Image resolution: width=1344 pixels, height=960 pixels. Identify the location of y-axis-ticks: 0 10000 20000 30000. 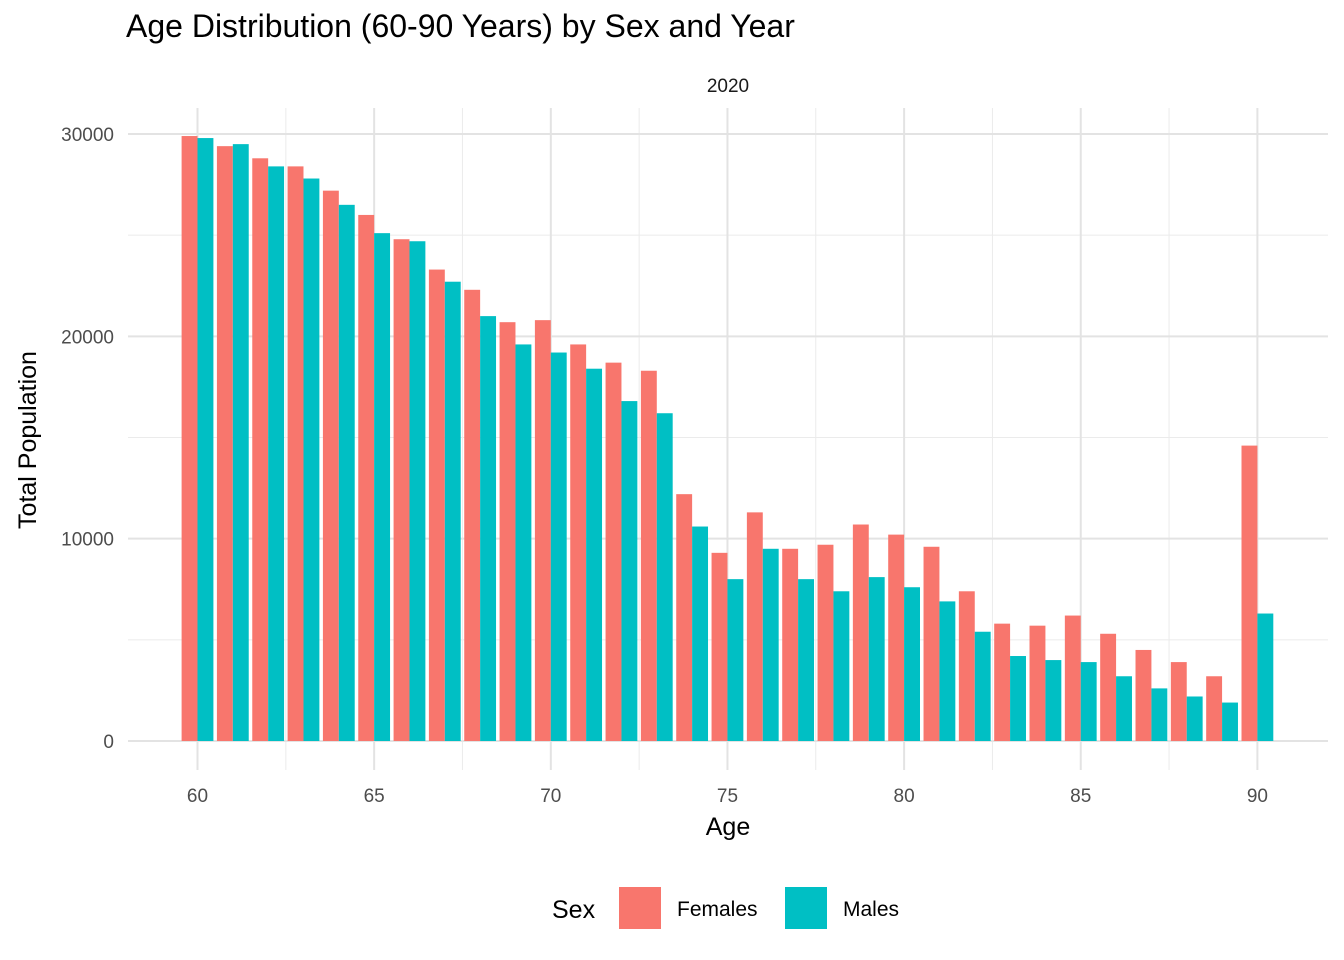
(87, 439).